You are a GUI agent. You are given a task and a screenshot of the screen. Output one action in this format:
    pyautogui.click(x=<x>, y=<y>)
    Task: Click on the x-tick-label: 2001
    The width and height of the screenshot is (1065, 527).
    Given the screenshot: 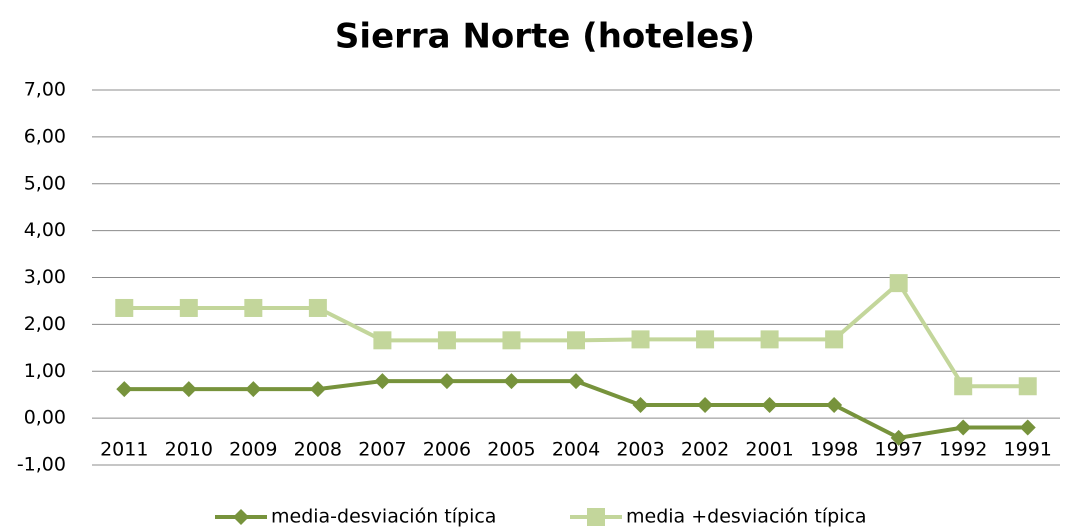 What is the action you would take?
    pyautogui.click(x=769, y=450)
    